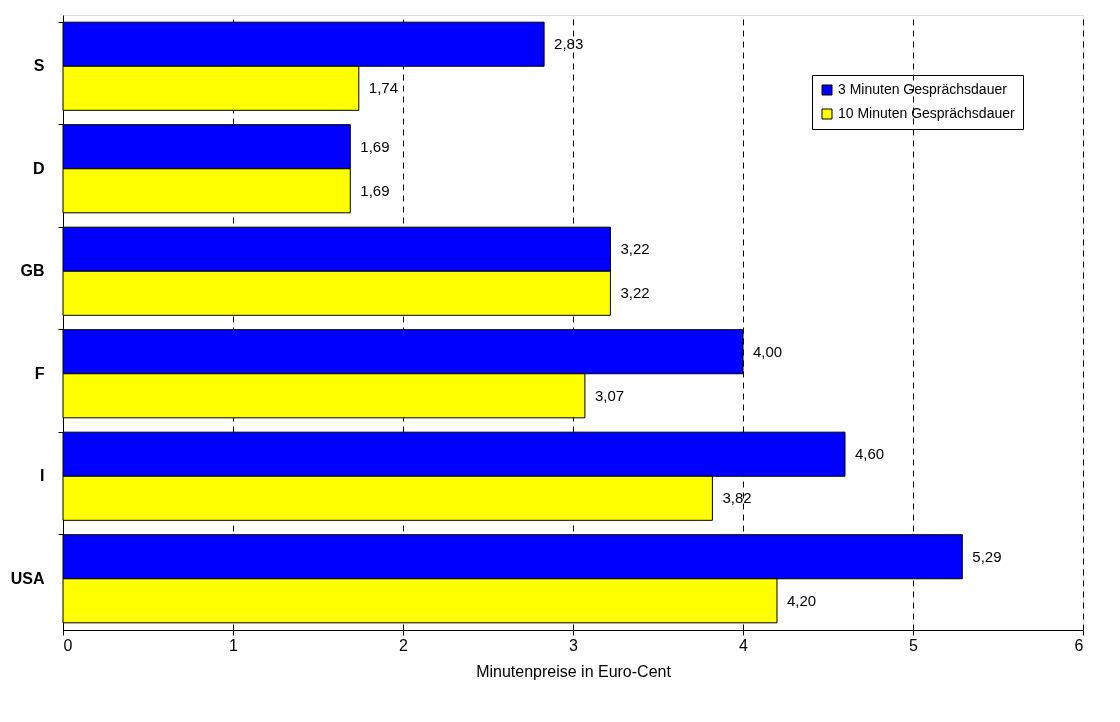 The width and height of the screenshot is (1120, 722). Describe the element at coordinates (39, 373) in the screenshot. I see `y-tick-label: F` at that location.